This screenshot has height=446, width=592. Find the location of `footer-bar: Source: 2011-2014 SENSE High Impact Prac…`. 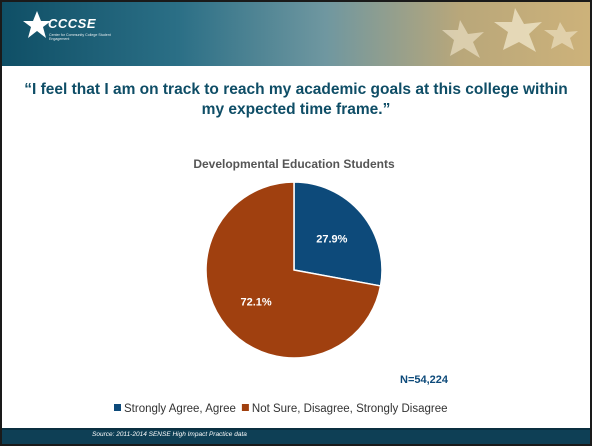

footer-bar: Source: 2011-2014 SENSE High Impact Prac… is located at coordinates (296, 436).